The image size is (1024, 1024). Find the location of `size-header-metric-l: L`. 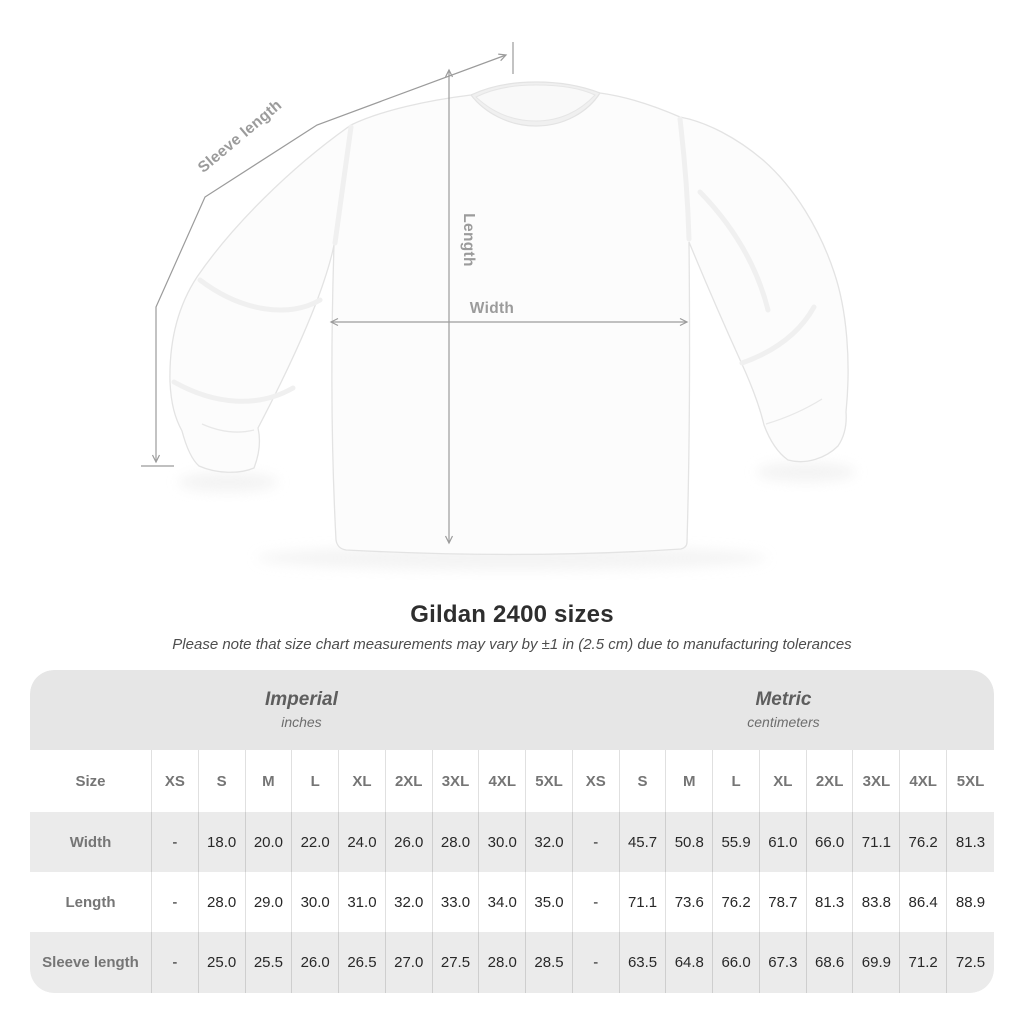

size-header-metric-l: L is located at coordinates (736, 781).